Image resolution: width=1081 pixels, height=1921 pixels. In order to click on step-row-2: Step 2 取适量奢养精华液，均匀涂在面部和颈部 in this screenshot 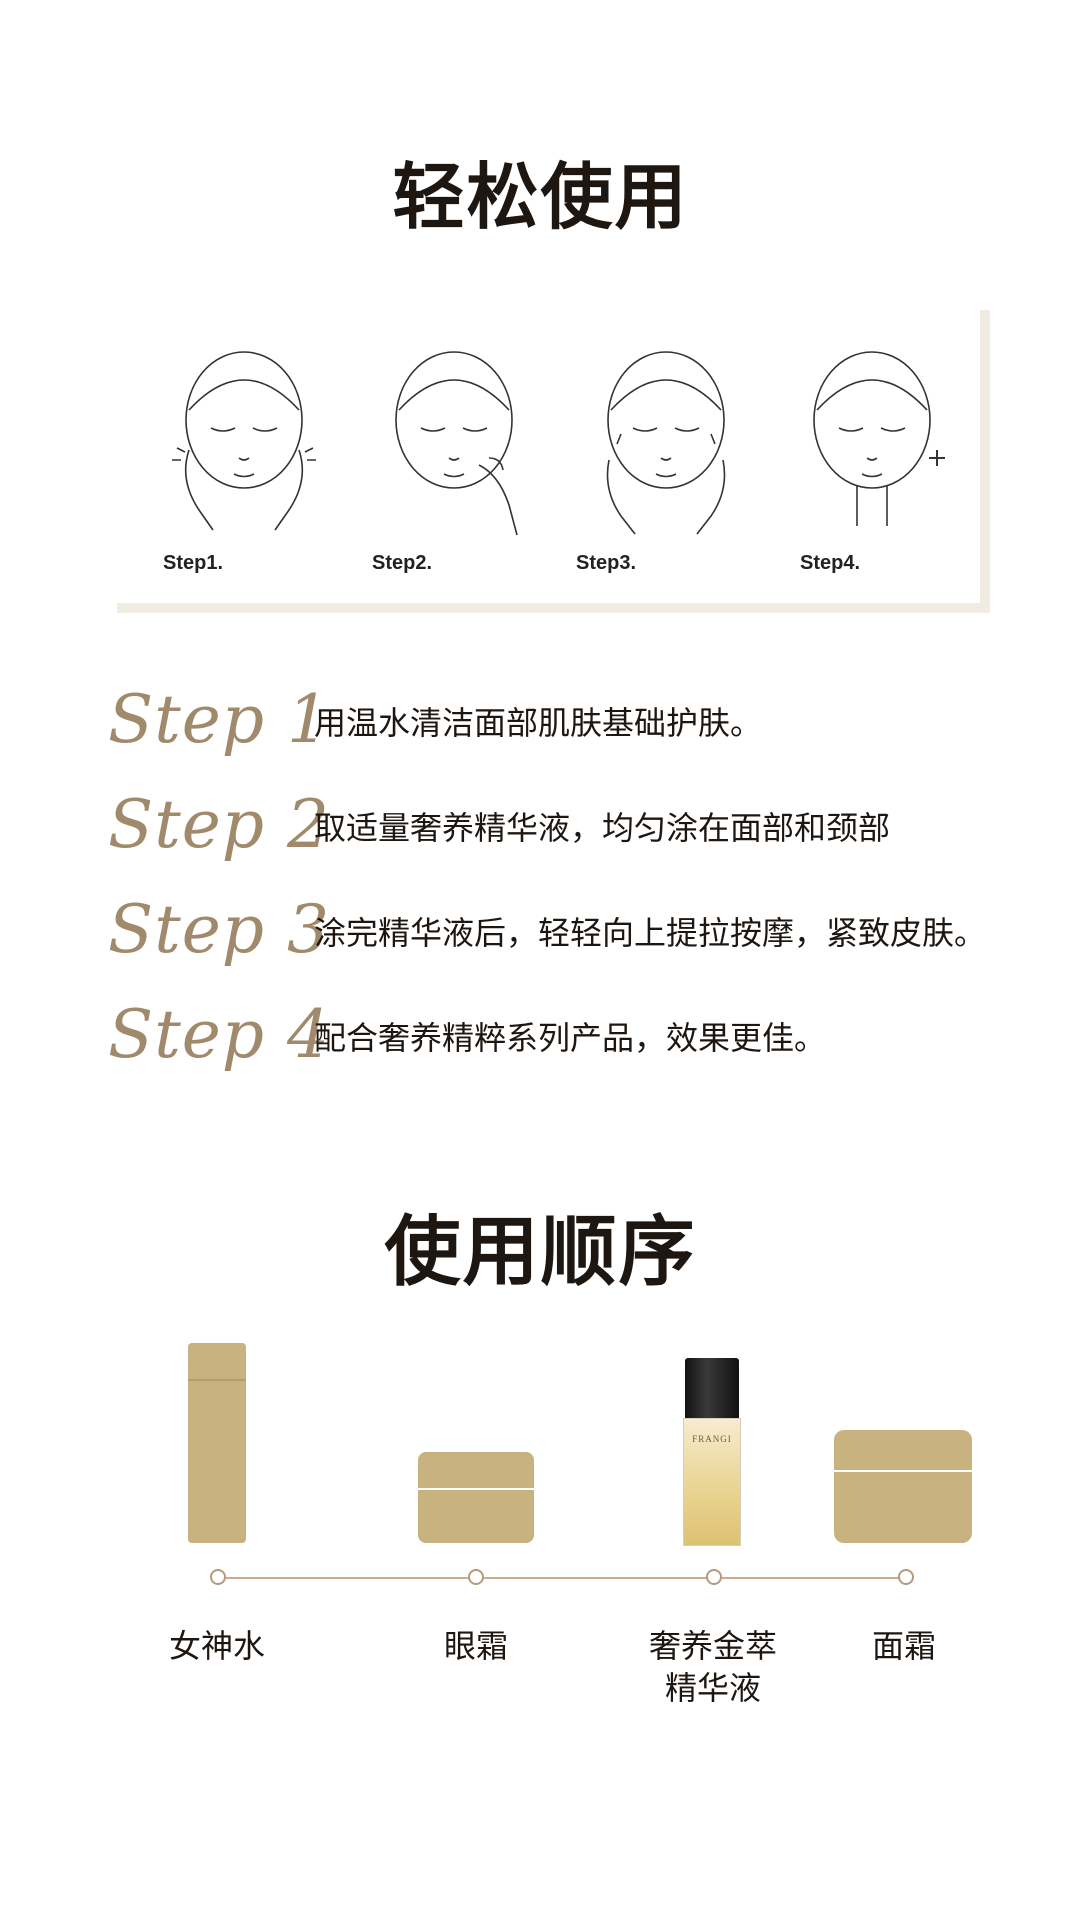, I will do `click(558, 830)`.